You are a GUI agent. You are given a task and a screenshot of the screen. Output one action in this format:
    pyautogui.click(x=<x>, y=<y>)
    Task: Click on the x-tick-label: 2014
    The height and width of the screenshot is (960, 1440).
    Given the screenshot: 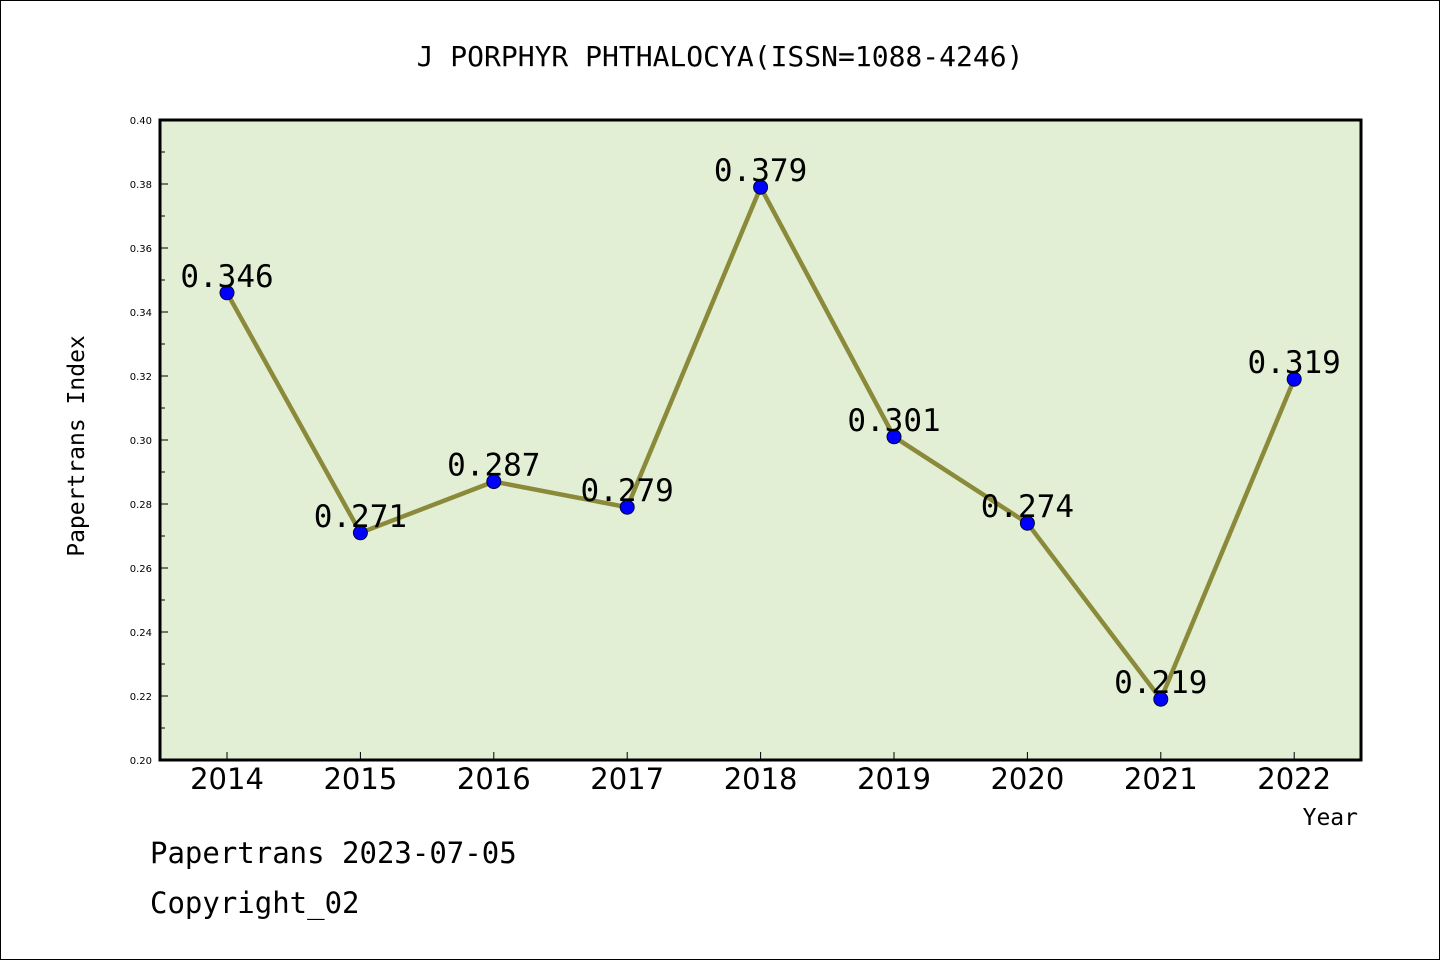 What is the action you would take?
    pyautogui.click(x=227, y=779)
    